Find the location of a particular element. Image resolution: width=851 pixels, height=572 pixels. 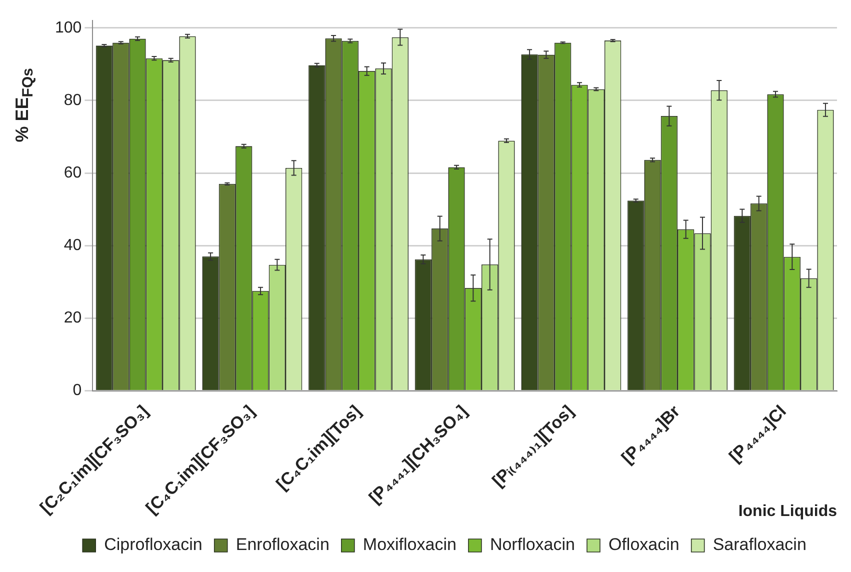

legend-label: Moxifloxacin is located at coordinates (409, 544).